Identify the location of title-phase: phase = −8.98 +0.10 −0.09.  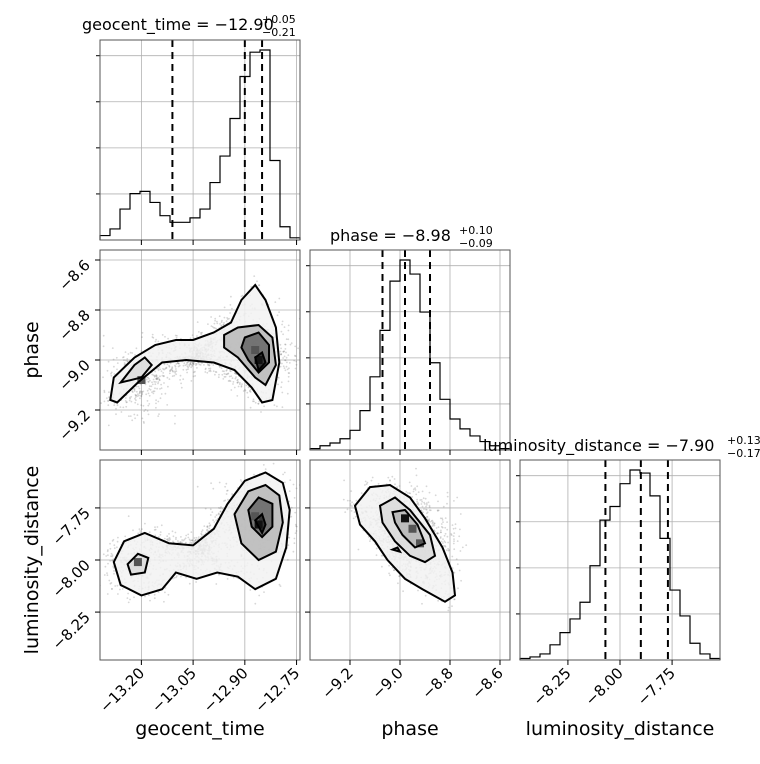
(411, 237).